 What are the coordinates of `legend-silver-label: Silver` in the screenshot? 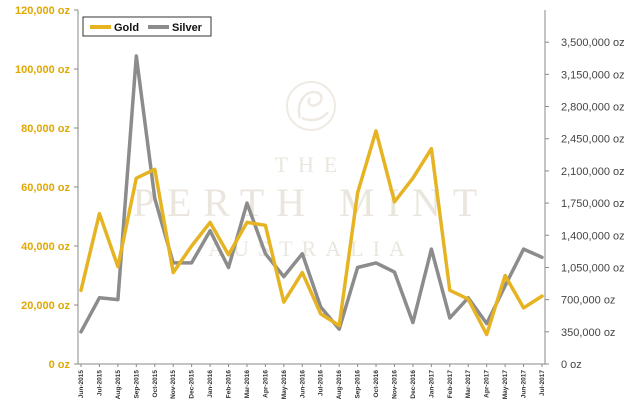 It's located at (187, 28).